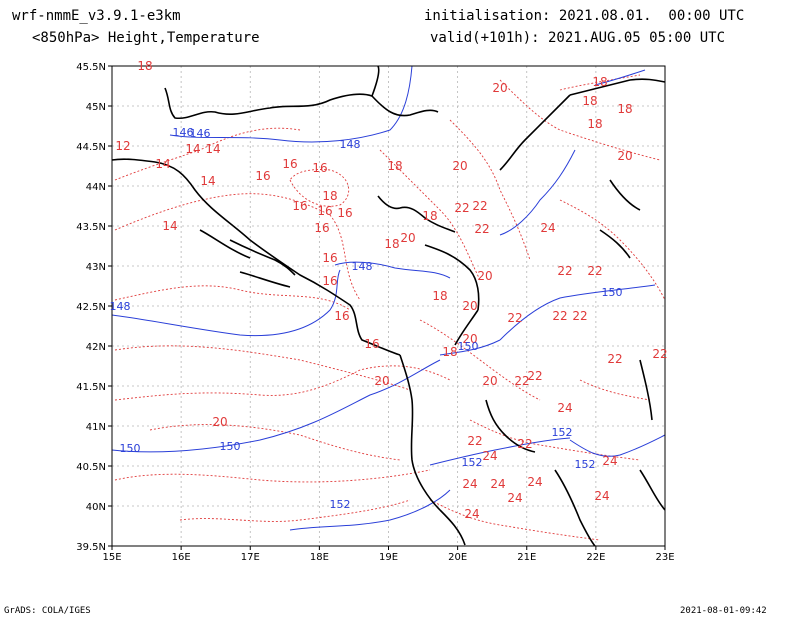 This screenshot has width=800, height=618. Describe the element at coordinates (595, 557) in the screenshot. I see `lon-tick-label: 22E` at that location.